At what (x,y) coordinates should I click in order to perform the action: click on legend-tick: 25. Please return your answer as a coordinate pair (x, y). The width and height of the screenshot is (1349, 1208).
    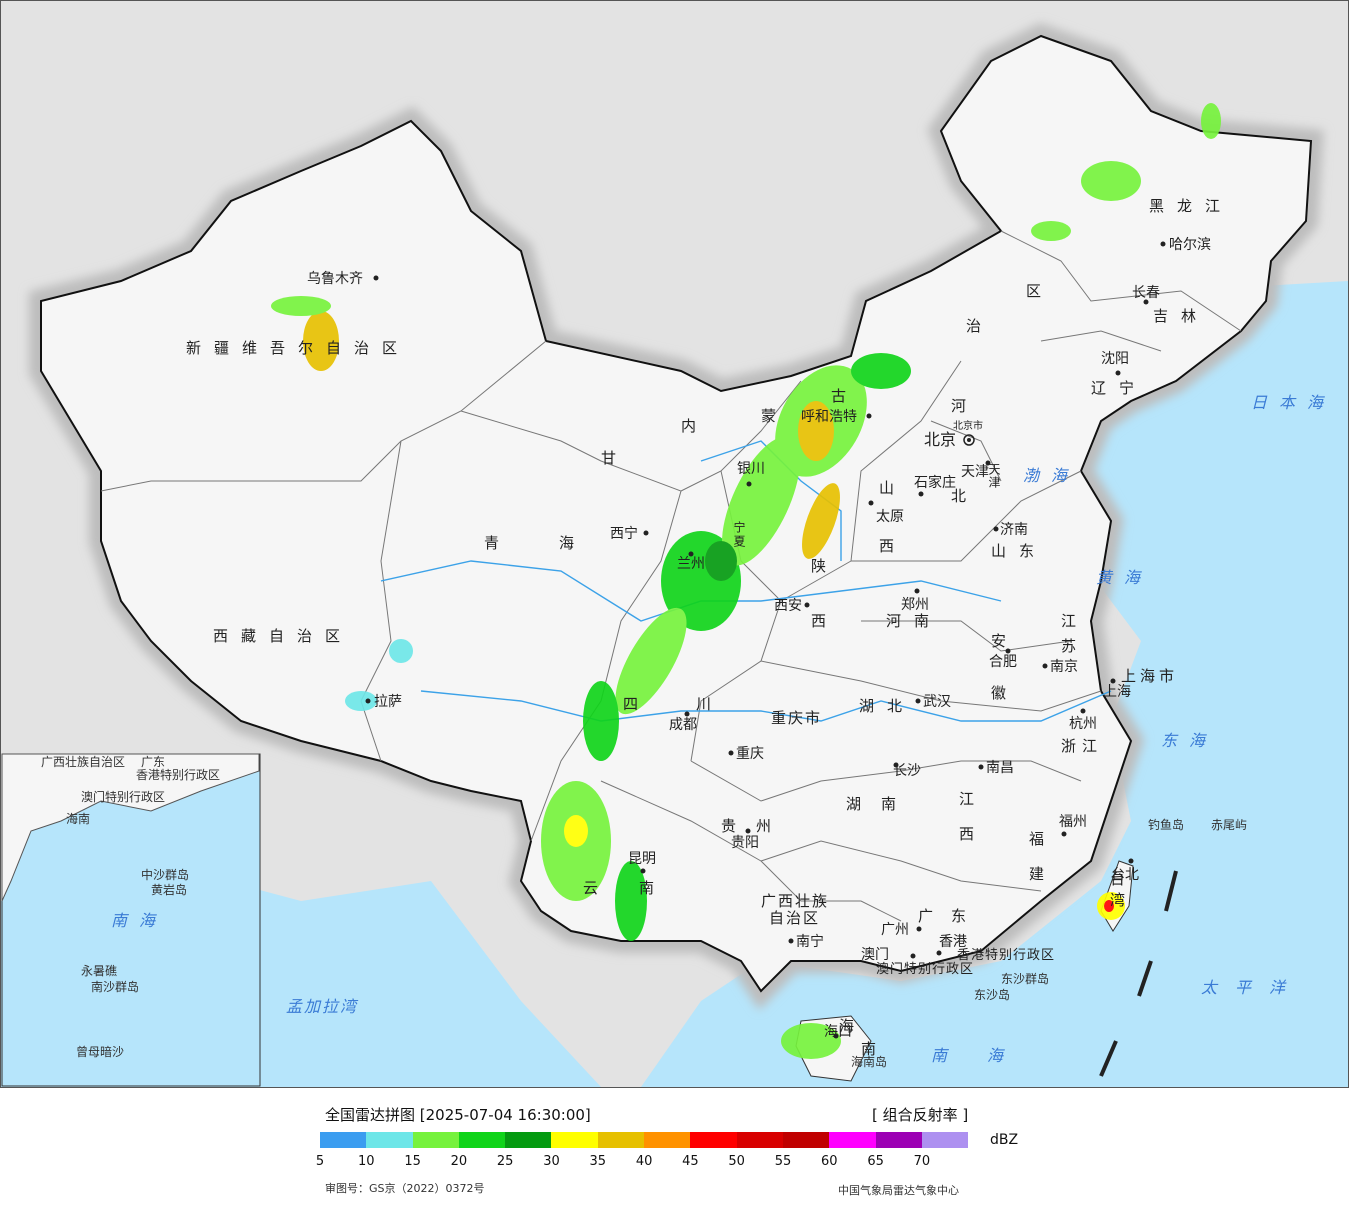
    Looking at the image, I should click on (505, 1161).